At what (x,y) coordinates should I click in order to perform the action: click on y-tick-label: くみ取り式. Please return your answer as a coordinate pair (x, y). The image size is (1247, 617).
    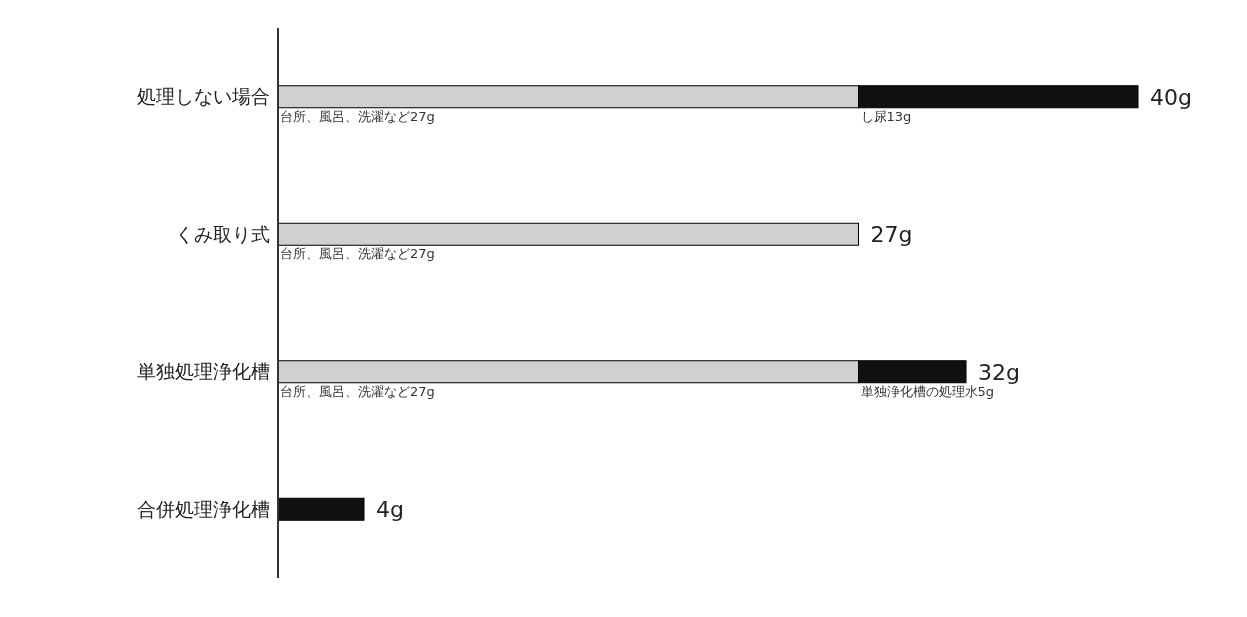
    Looking at the image, I should click on (222, 233).